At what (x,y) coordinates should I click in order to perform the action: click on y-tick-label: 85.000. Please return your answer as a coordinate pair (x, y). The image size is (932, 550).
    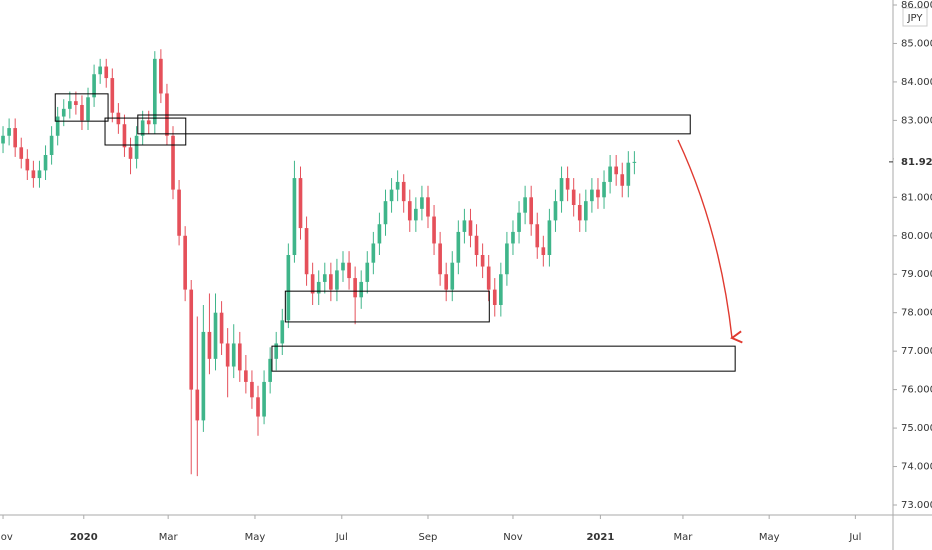
    Looking at the image, I should click on (916, 43).